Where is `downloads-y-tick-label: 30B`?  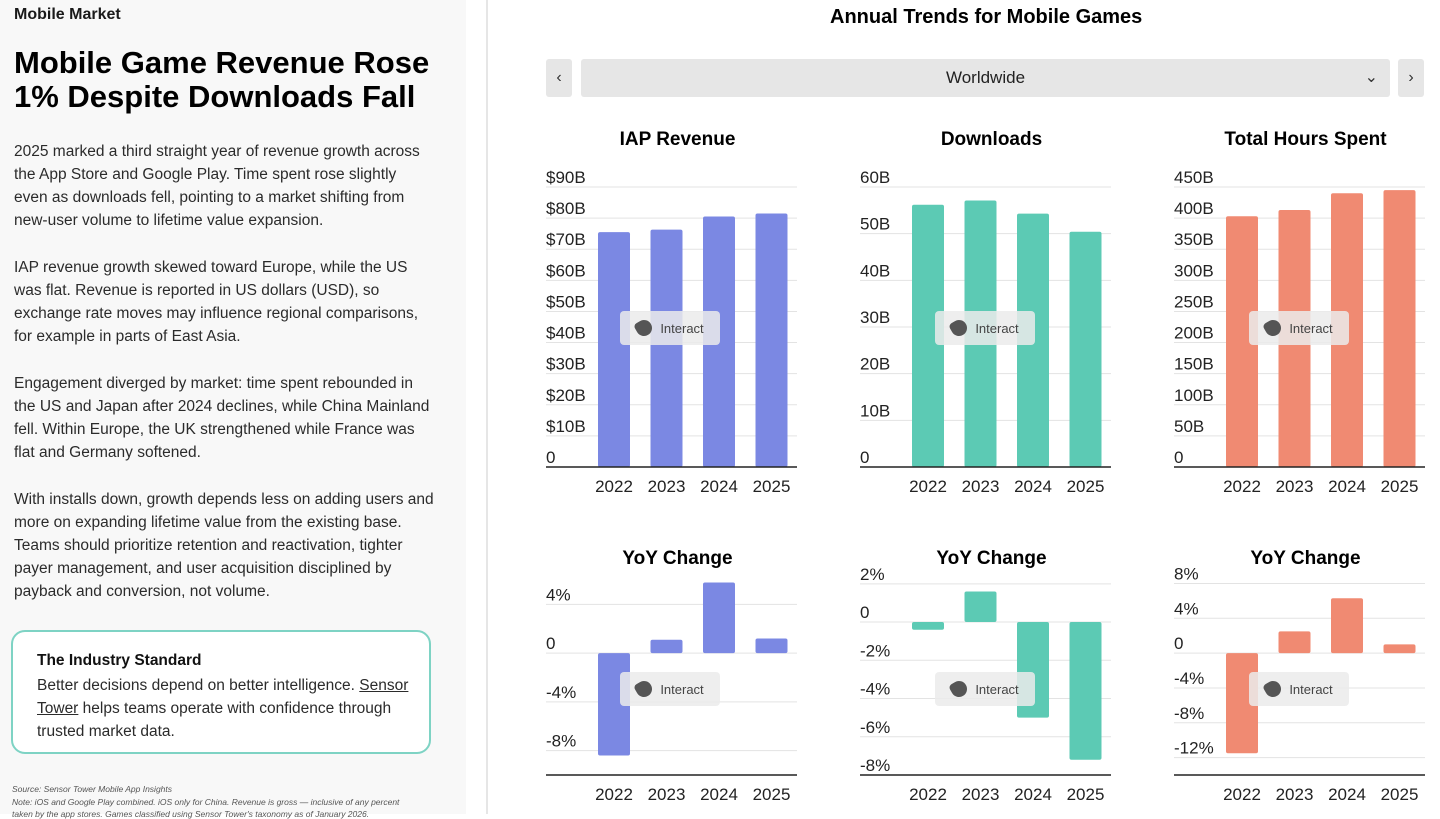 downloads-y-tick-label: 30B is located at coordinates (875, 317).